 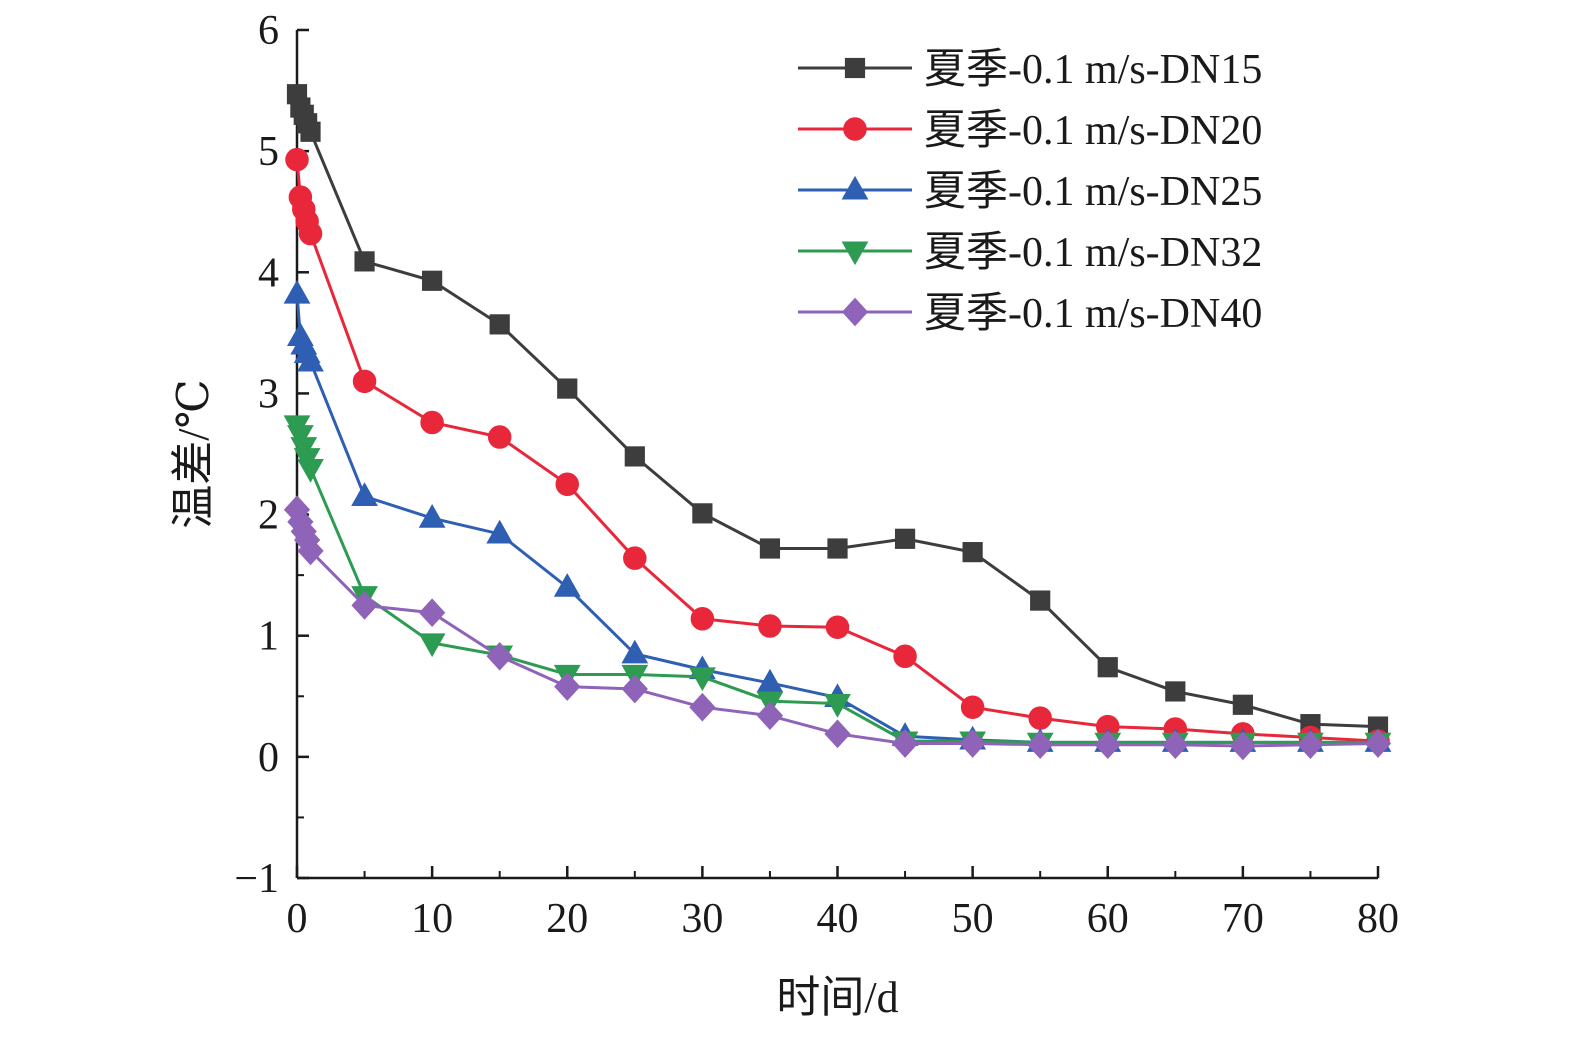 What do you see at coordinates (837, 997) in the screenshot?
I see `x-axis-title: 时间/d` at bounding box center [837, 997].